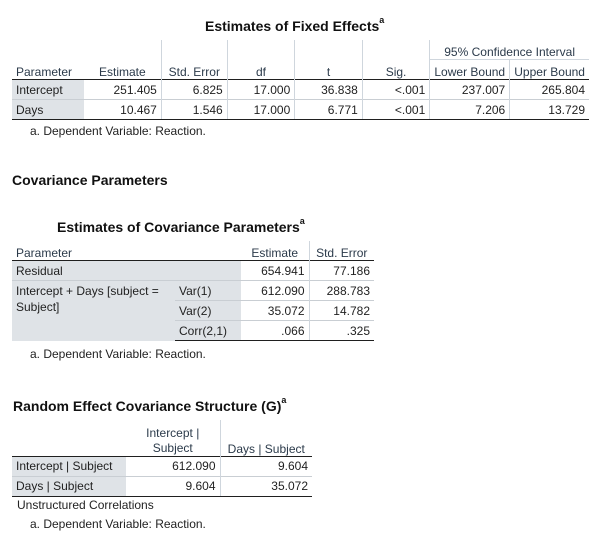 The width and height of the screenshot is (605, 536). I want to click on col-days-subject: Days | Subject, so click(265, 438).